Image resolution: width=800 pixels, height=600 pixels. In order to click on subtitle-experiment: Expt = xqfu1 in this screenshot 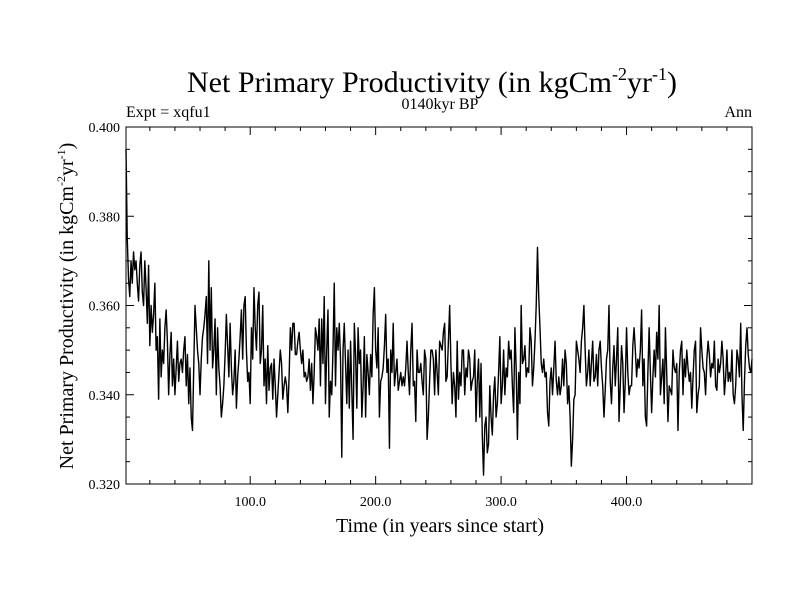, I will do `click(168, 112)`.